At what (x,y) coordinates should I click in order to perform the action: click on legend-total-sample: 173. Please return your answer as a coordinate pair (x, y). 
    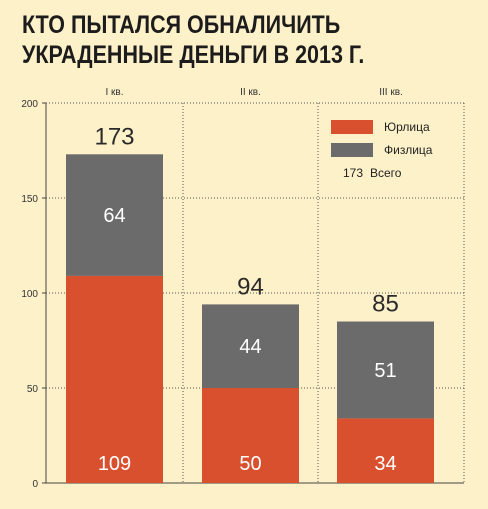
    Looking at the image, I should click on (353, 173).